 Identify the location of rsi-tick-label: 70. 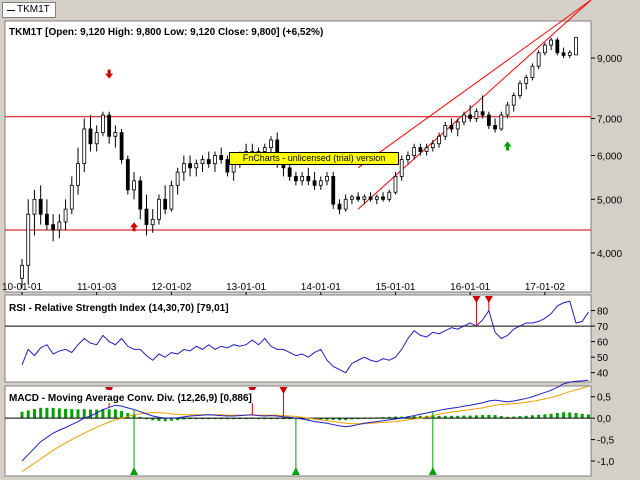
(603, 327).